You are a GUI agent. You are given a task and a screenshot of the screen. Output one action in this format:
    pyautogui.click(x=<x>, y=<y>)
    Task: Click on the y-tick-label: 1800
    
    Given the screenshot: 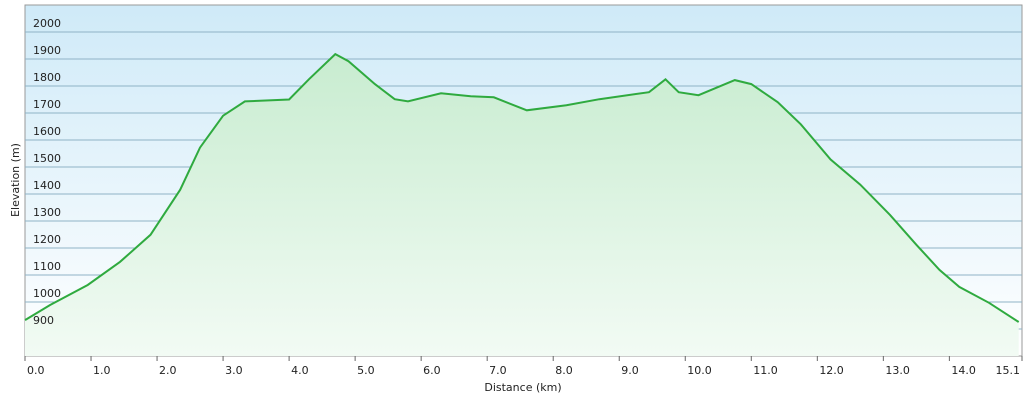 What is the action you would take?
    pyautogui.click(x=47, y=77)
    